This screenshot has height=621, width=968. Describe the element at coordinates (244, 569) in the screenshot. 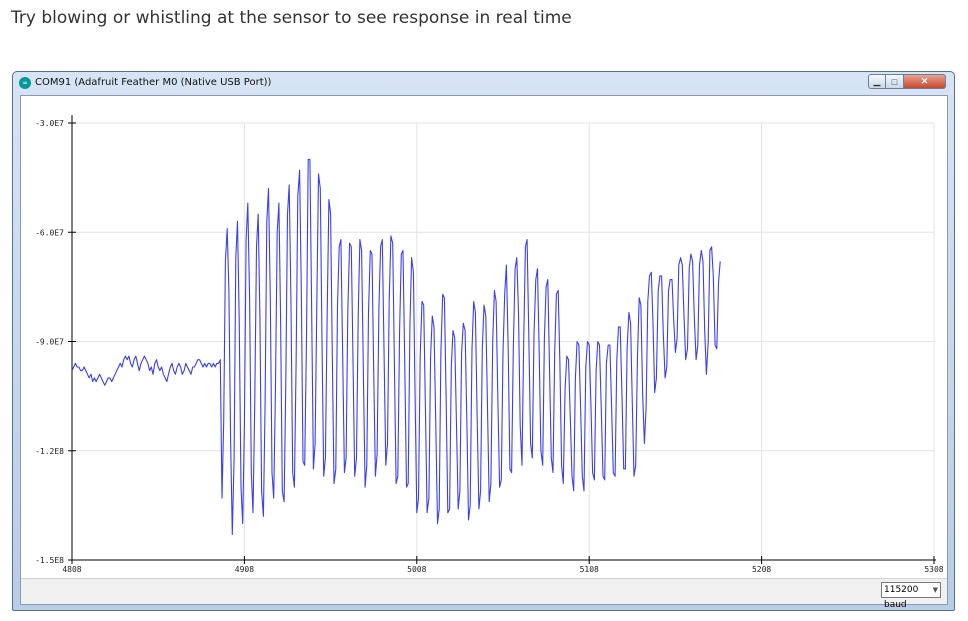

I see `x-tick-label: 4908` at that location.